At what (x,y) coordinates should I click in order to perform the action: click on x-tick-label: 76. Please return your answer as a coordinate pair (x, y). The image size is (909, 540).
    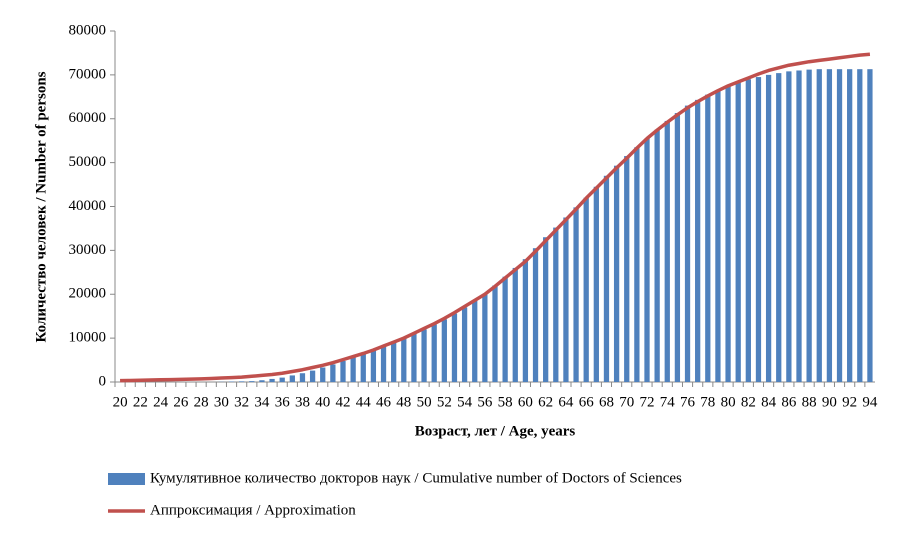
    Looking at the image, I should click on (688, 402).